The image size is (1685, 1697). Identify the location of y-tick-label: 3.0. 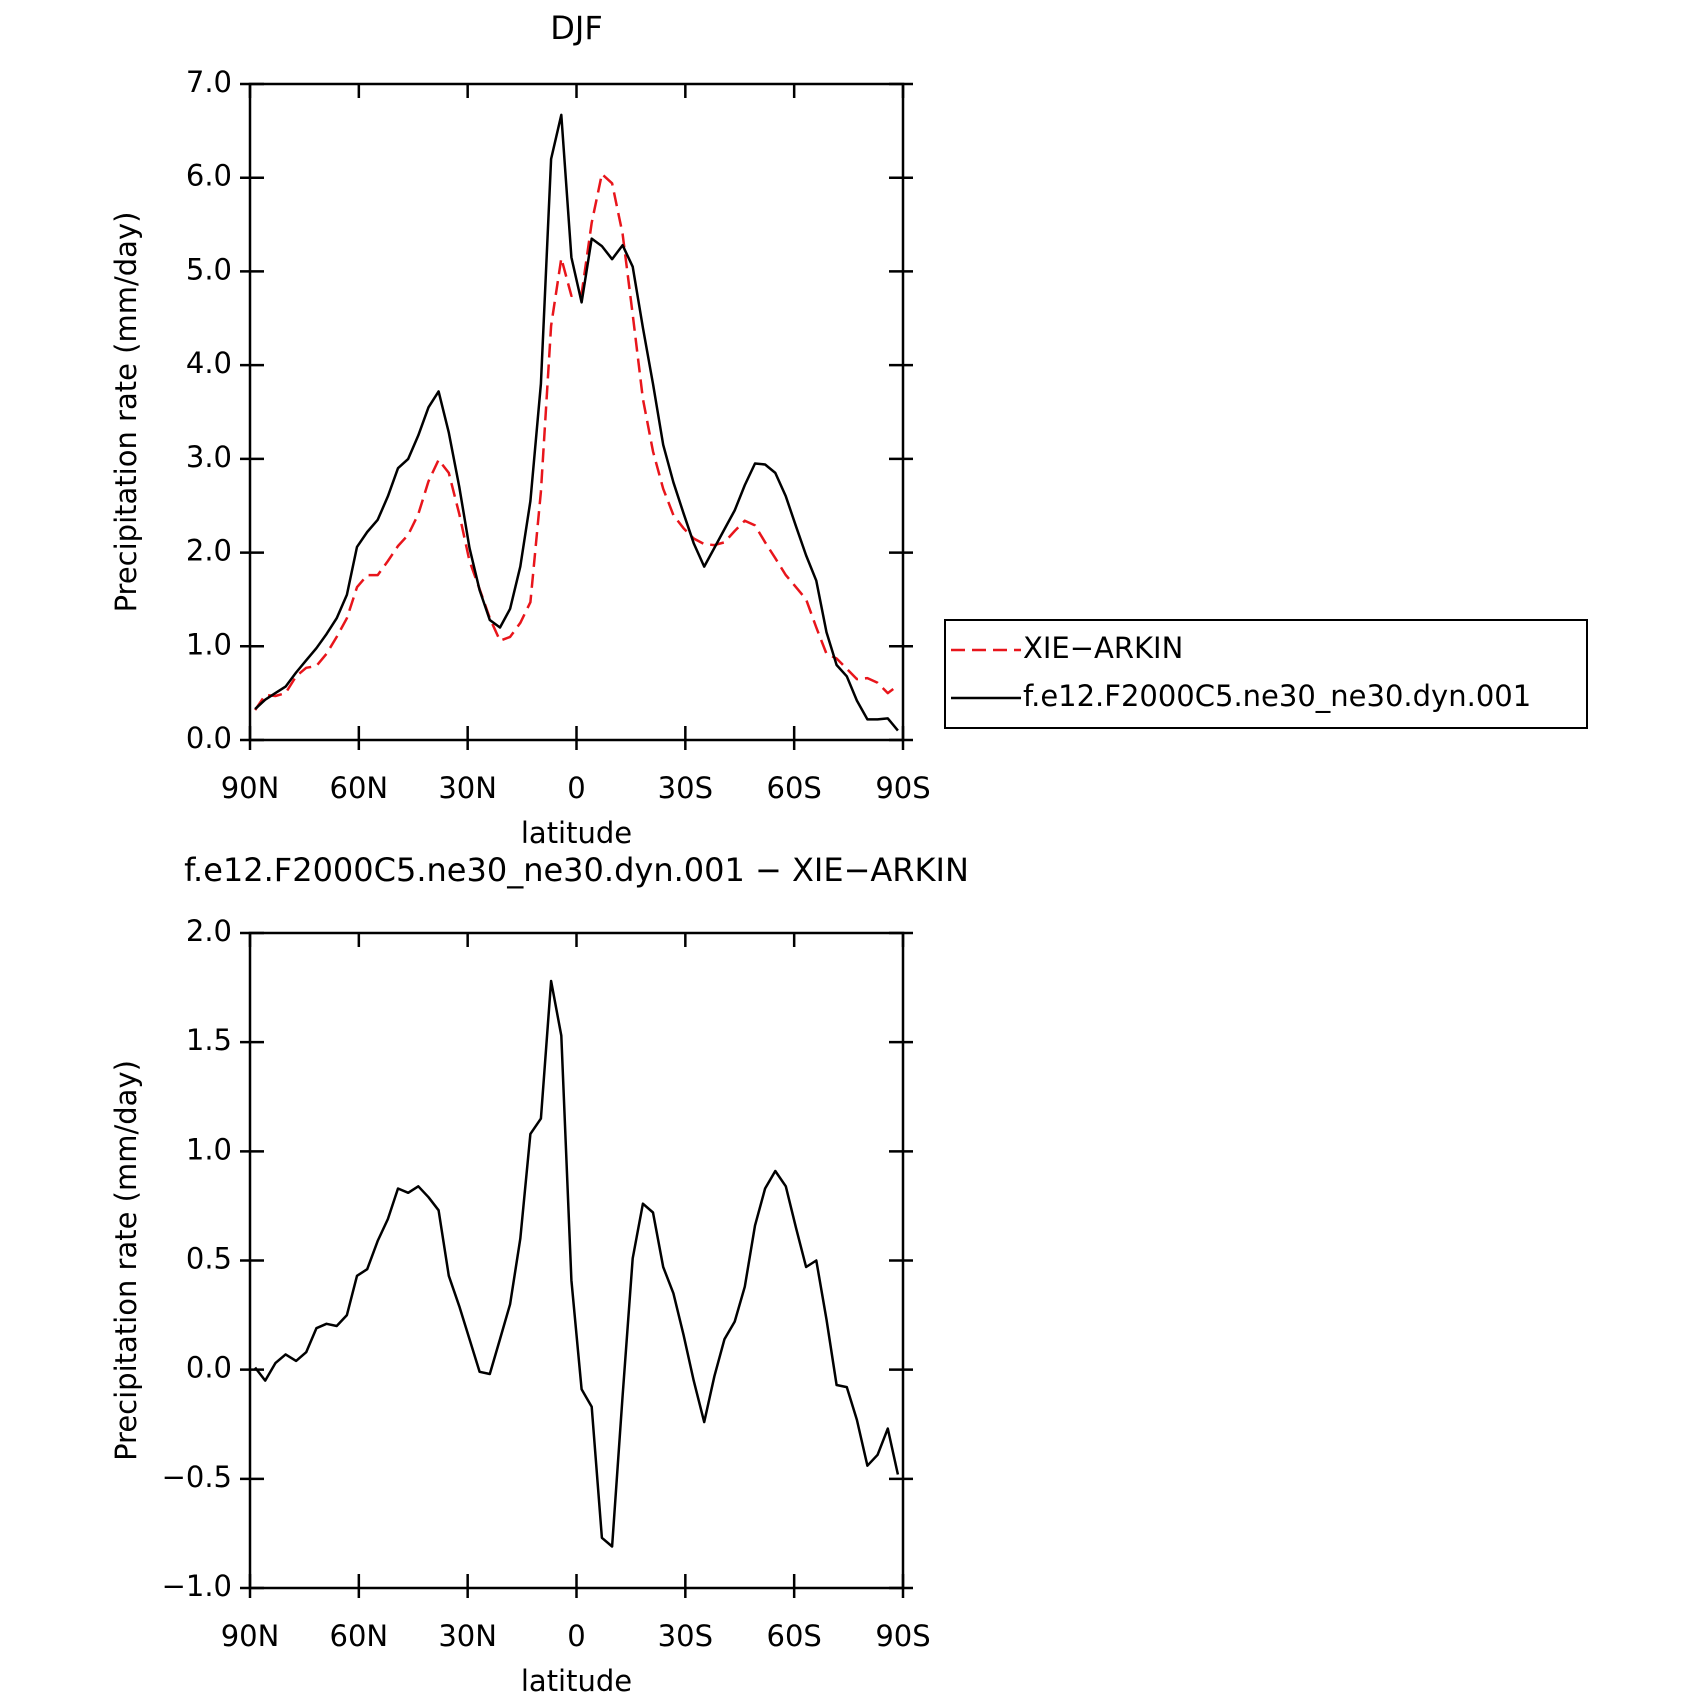
(209, 457).